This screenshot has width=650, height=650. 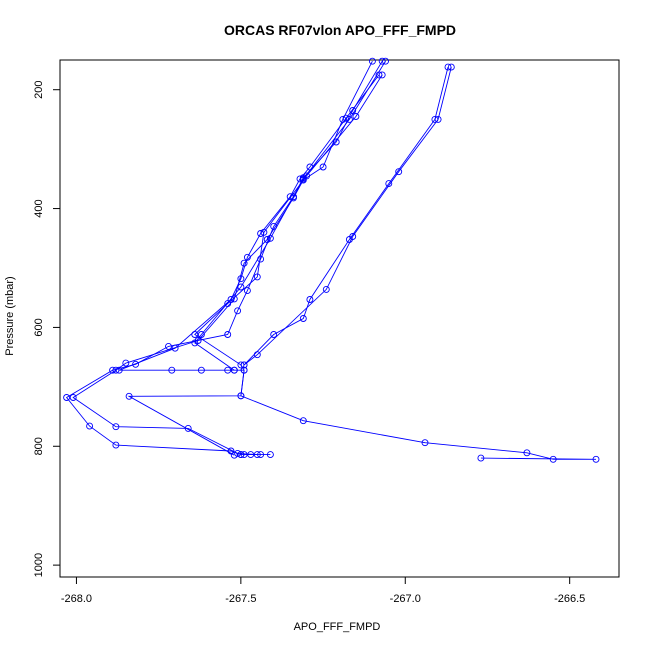 I want to click on x-tick-label: -266.5, so click(x=569, y=599).